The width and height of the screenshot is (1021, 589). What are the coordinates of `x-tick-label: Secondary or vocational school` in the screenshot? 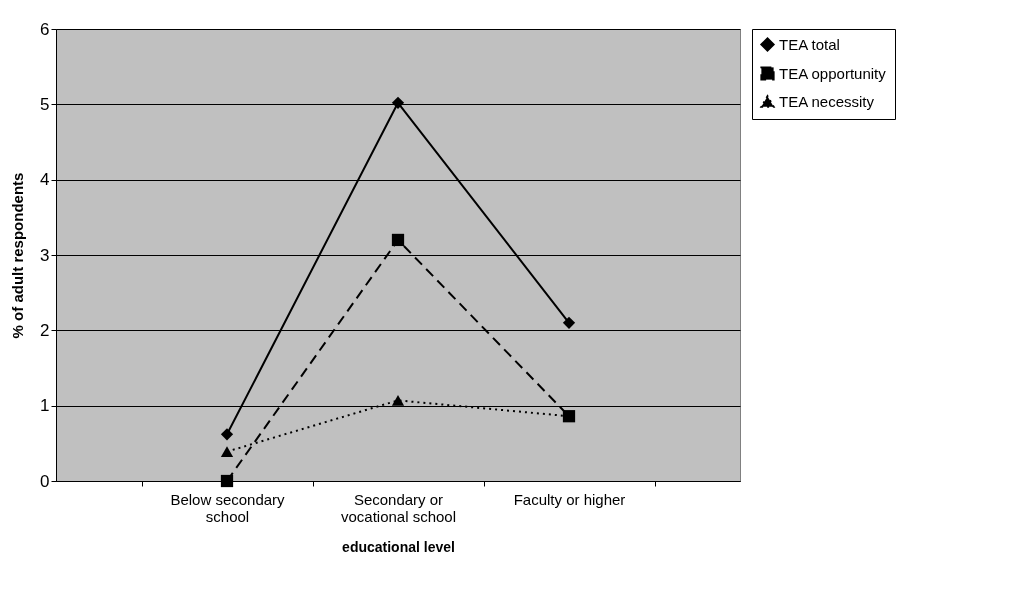 It's located at (398, 507).